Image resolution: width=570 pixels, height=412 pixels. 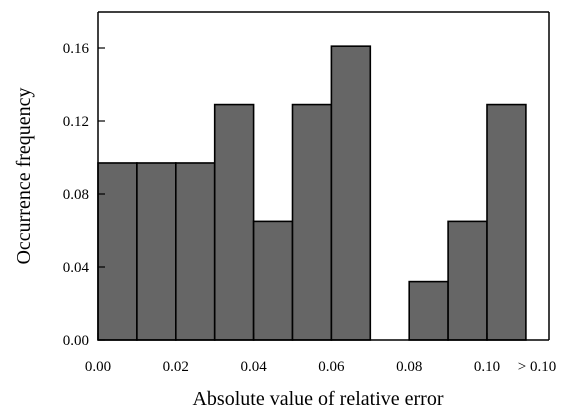 What do you see at coordinates (331, 367) in the screenshot?
I see `x-tick-label: 0.06` at bounding box center [331, 367].